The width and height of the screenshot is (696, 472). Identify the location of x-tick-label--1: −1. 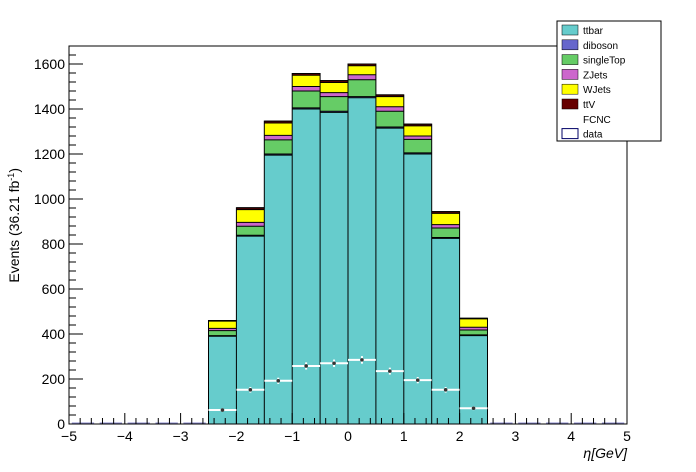
(292, 436).